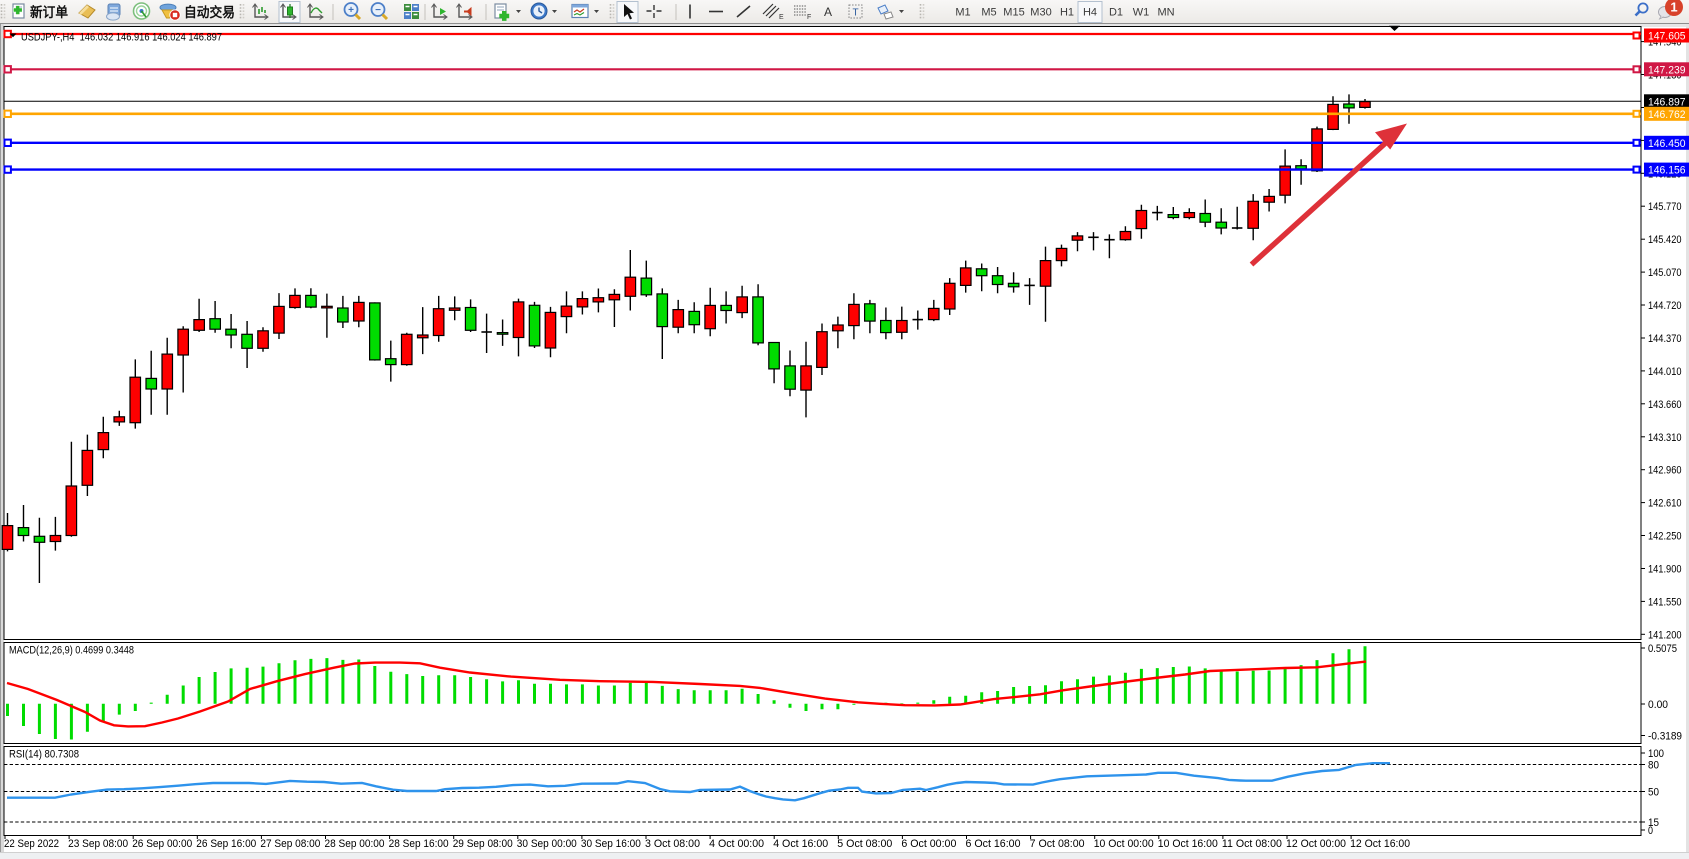 Image resolution: width=1689 pixels, height=859 pixels. Describe the element at coordinates (1665, 207) in the screenshot. I see `svg-text: 145.770` at that location.